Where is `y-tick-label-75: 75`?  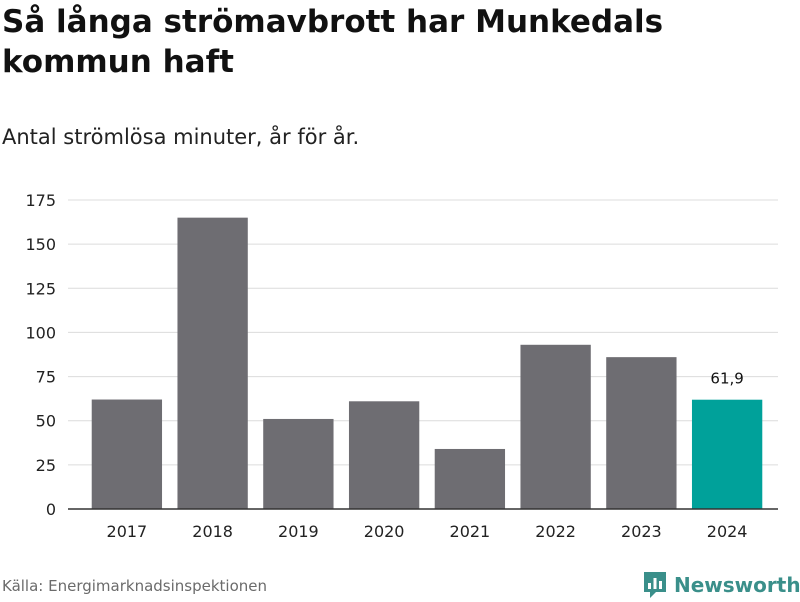 y-tick-label-75: 75 is located at coordinates (46, 377).